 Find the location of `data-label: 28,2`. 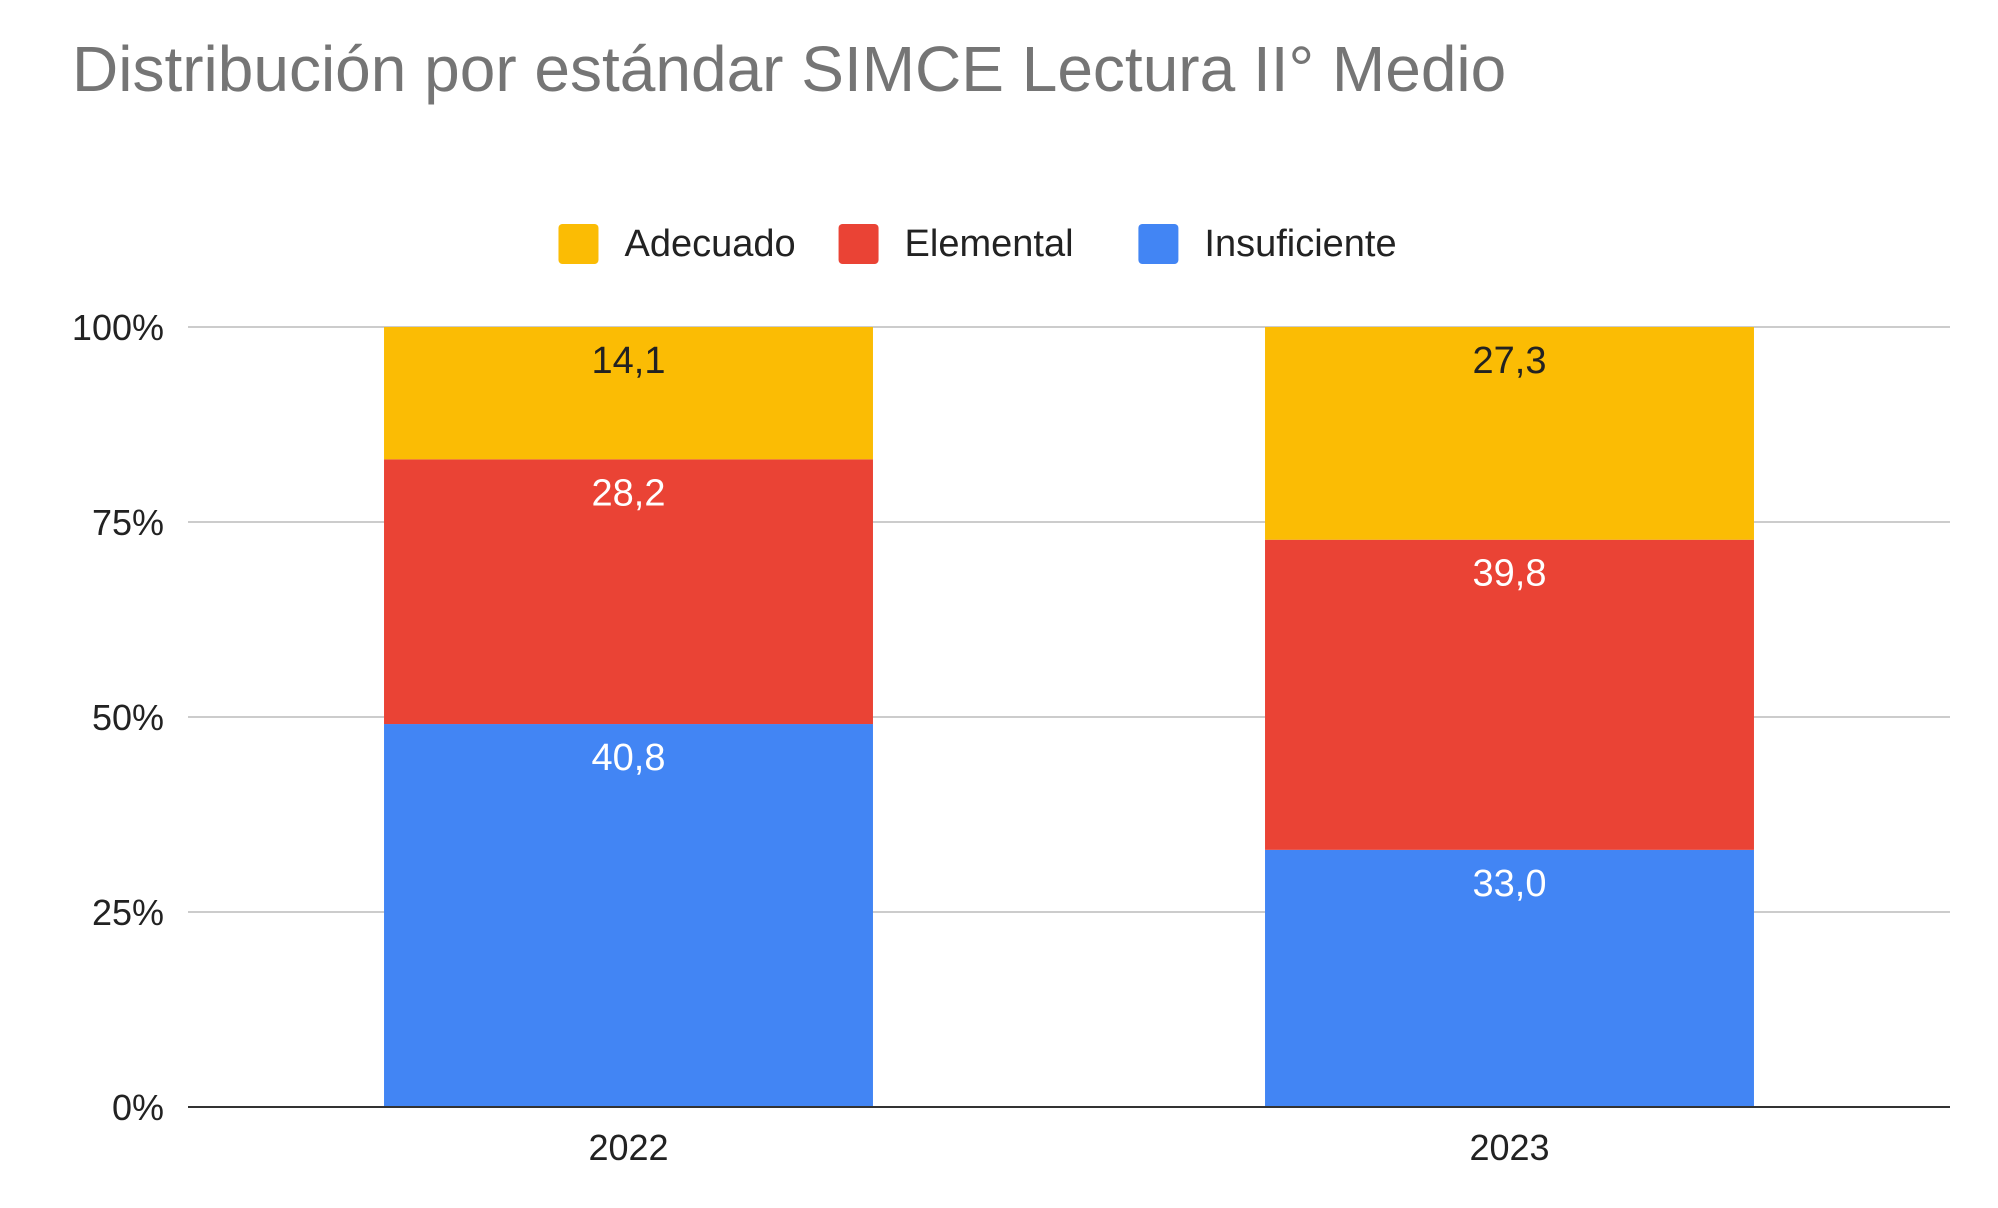

data-label: 28,2 is located at coordinates (629, 493).